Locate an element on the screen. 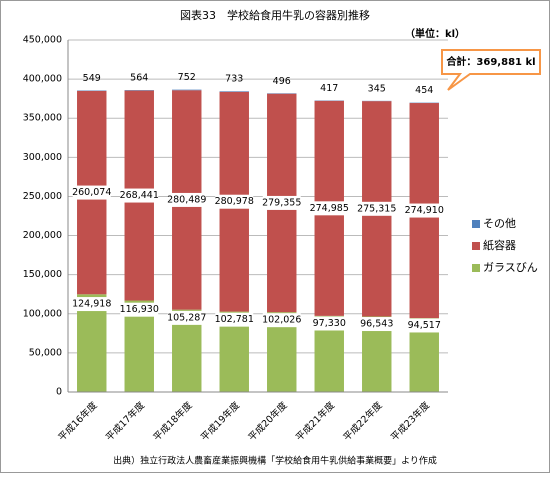 This screenshot has height=477, width=550. y-tick-label: 300,000 is located at coordinates (42, 157).